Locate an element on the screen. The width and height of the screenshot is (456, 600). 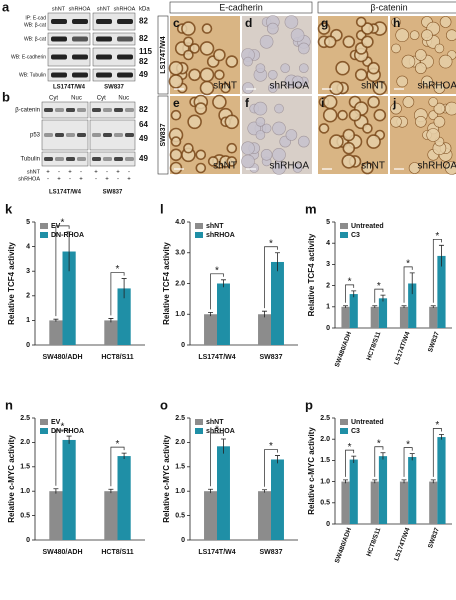
x-tick-label: SW837 is located at coordinates (434, 342).